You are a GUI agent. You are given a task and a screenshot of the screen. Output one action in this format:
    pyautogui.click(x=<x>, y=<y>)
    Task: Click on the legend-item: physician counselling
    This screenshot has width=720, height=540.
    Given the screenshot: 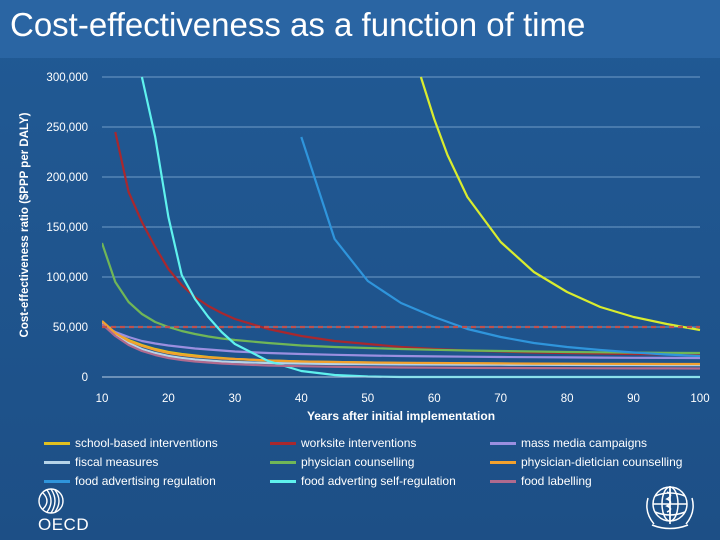 What is the action you would take?
    pyautogui.click(x=342, y=462)
    